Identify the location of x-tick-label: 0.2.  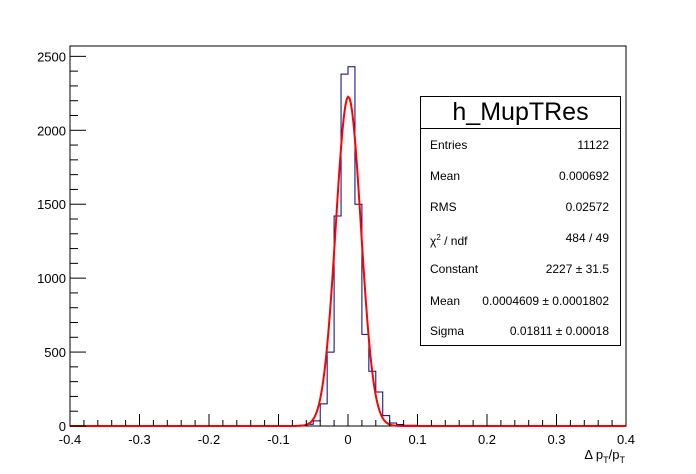
(487, 439).